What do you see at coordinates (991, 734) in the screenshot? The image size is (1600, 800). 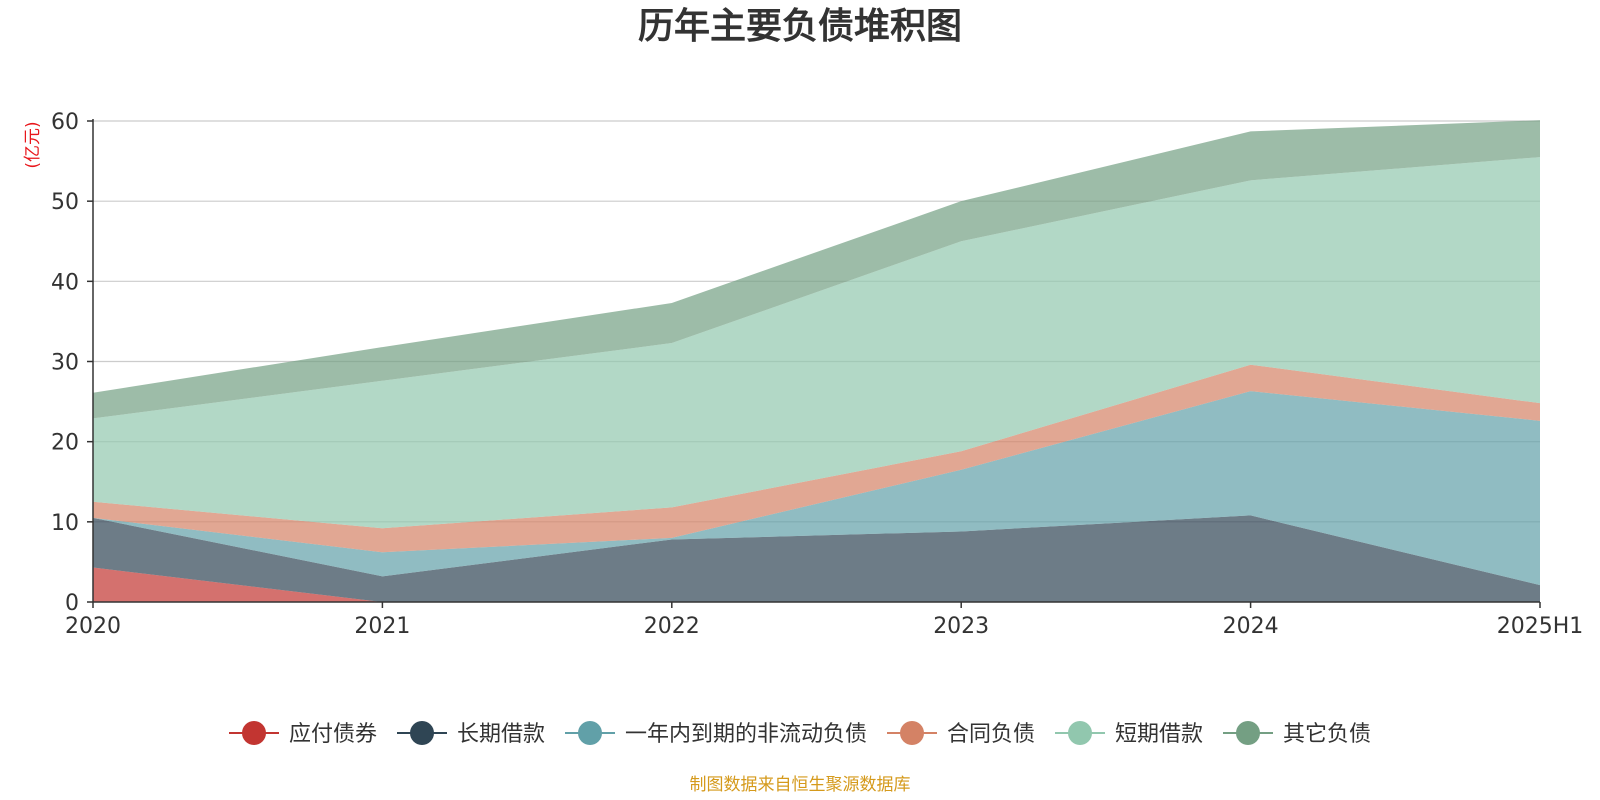 I see `legend-label: 合同负债` at bounding box center [991, 734].